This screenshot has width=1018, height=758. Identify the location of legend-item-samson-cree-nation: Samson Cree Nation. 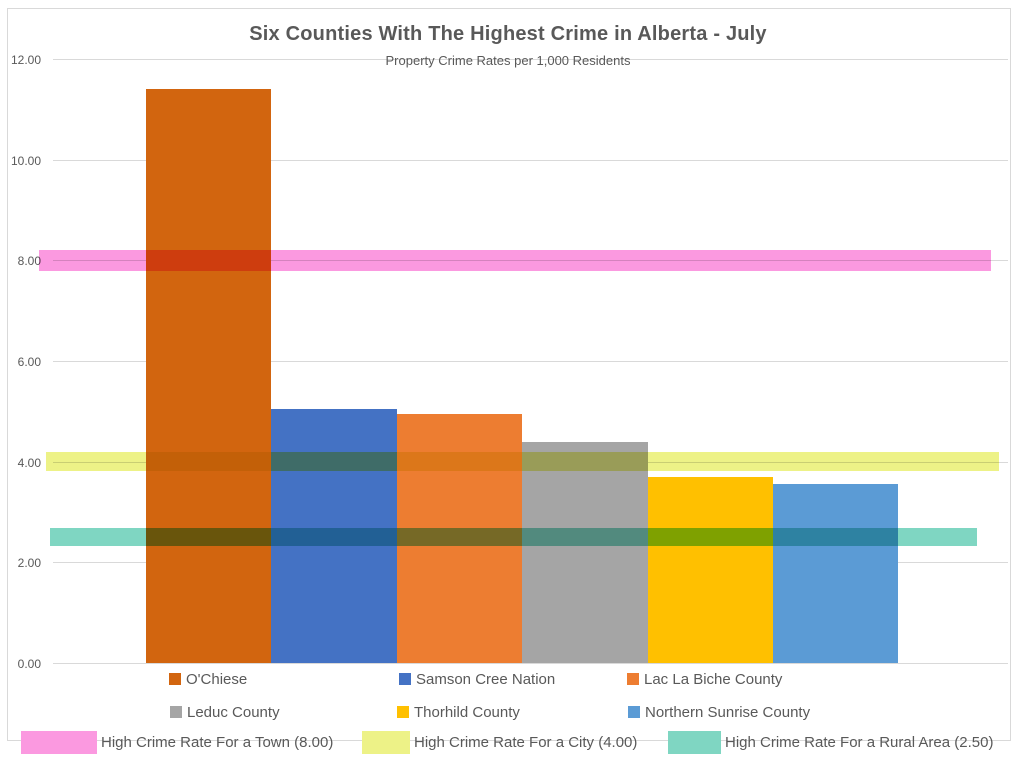
(477, 679).